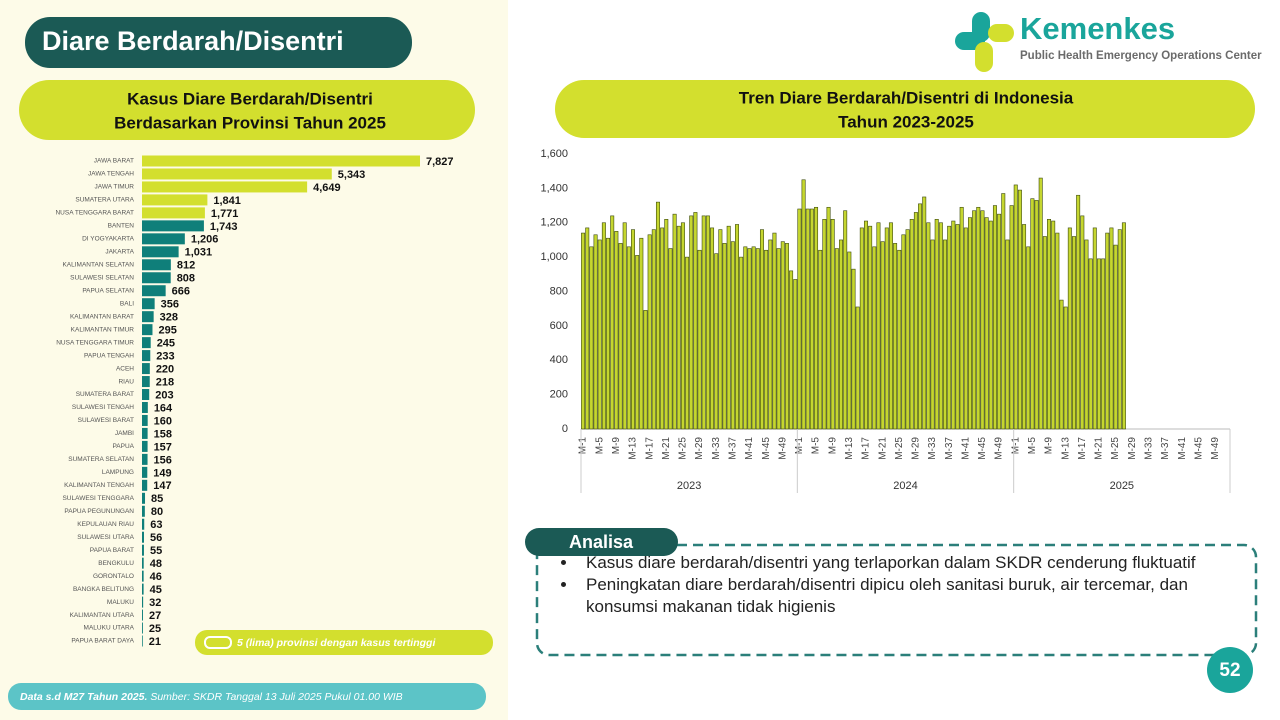  I want to click on value-label: 158, so click(163, 434).